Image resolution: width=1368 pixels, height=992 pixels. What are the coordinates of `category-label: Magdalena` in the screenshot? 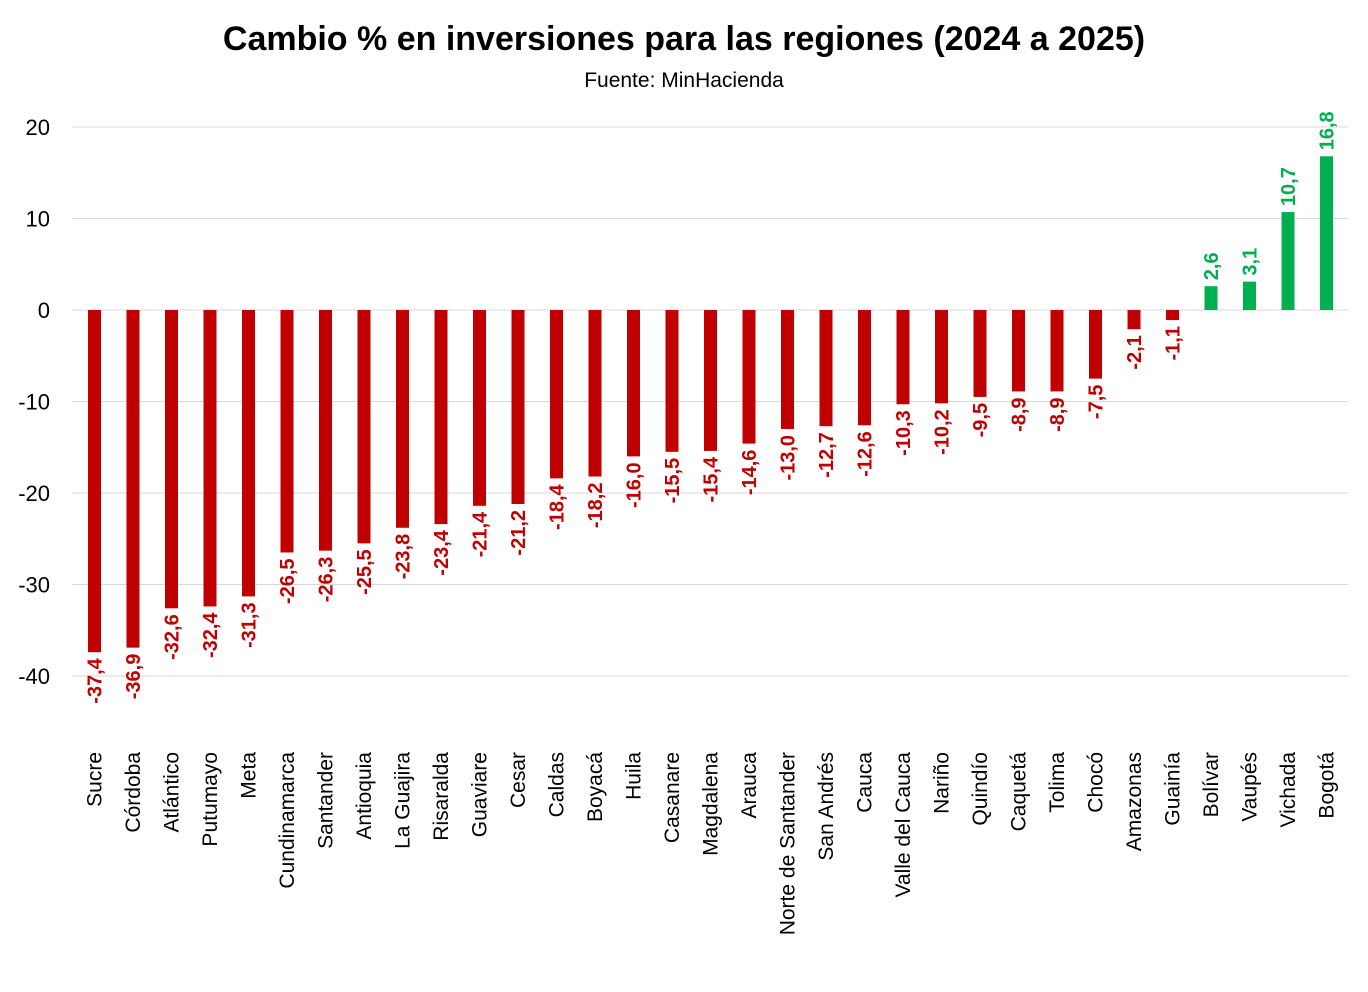 It's located at (711, 804).